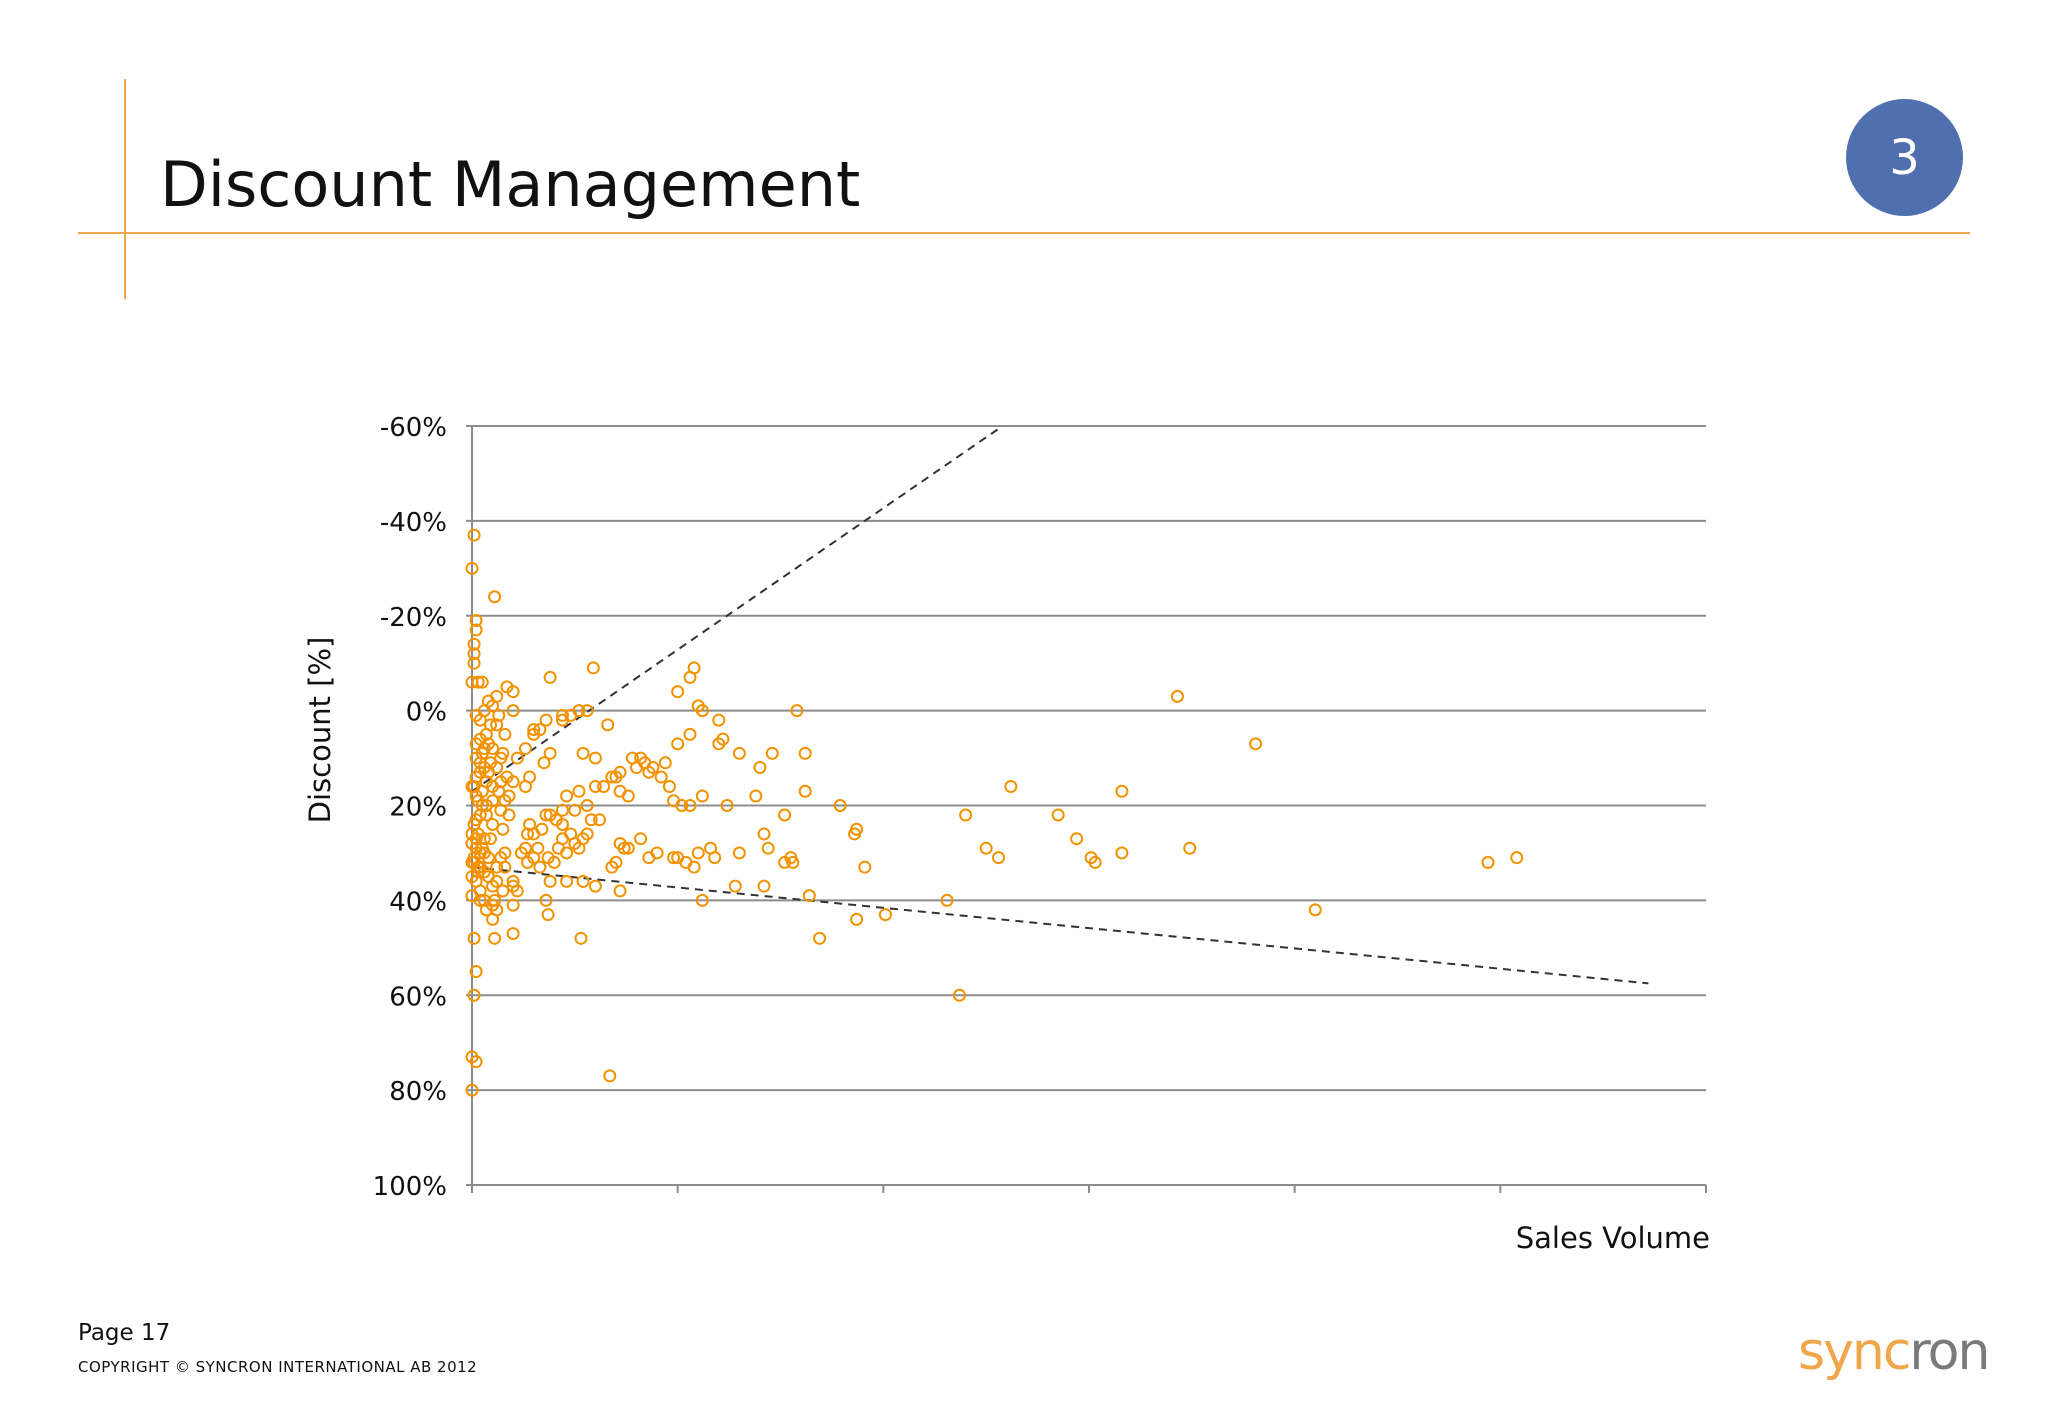 This screenshot has width=2048, height=1418. Describe the element at coordinates (410, 1187) in the screenshot. I see `y-tick-label: 100%` at that location.